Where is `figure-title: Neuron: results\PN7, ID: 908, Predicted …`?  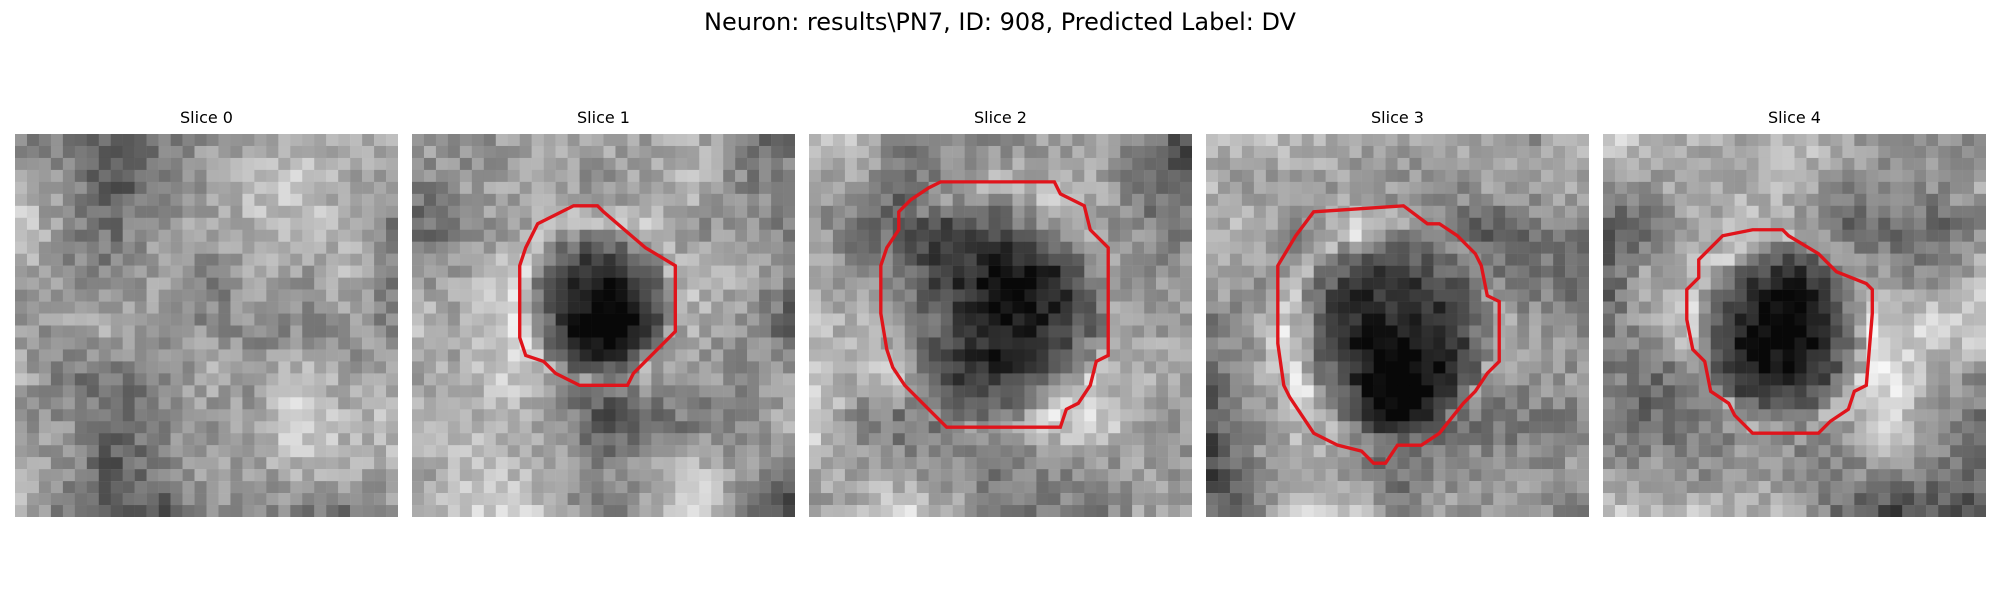
figure-title: Neuron: results\PN7, ID: 908, Predicted … is located at coordinates (1000, 22).